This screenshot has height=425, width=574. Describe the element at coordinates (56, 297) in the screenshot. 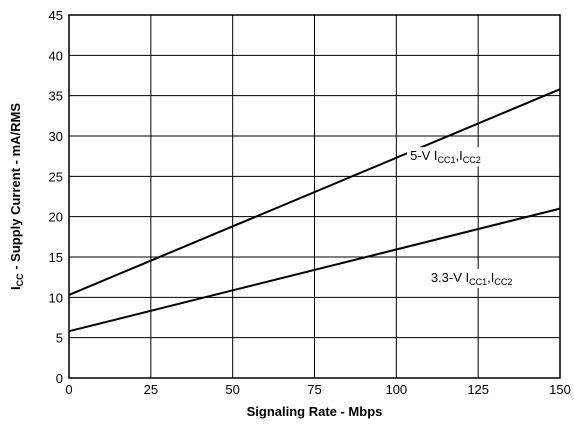

I see `y-tick-label: 10` at that location.